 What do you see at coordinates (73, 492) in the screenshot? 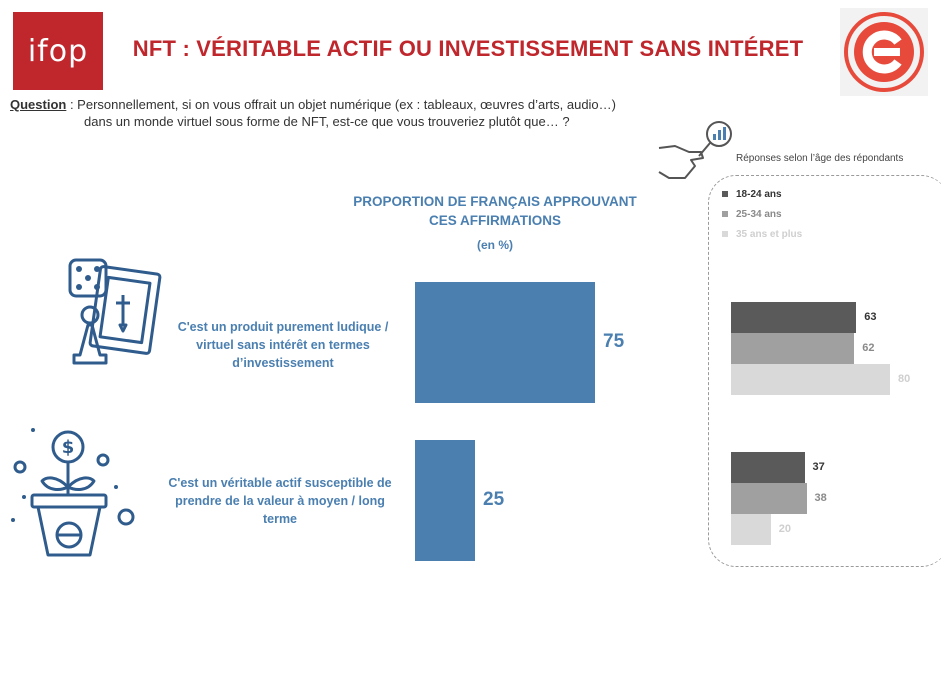
I see `dollar-plant-pot-icon: $` at bounding box center [73, 492].